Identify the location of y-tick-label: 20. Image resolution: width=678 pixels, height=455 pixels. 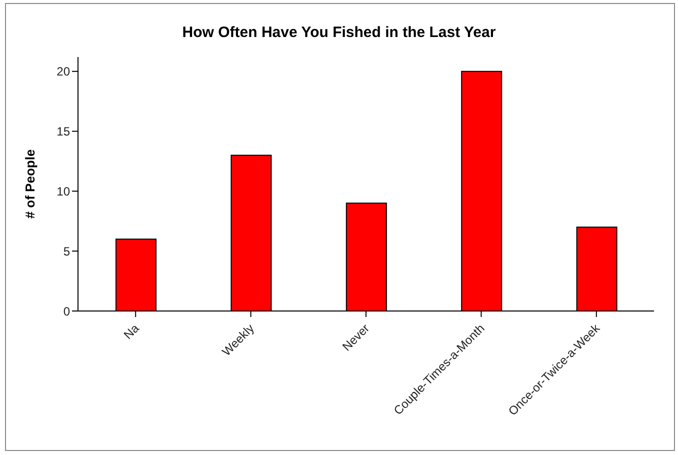
(63, 71).